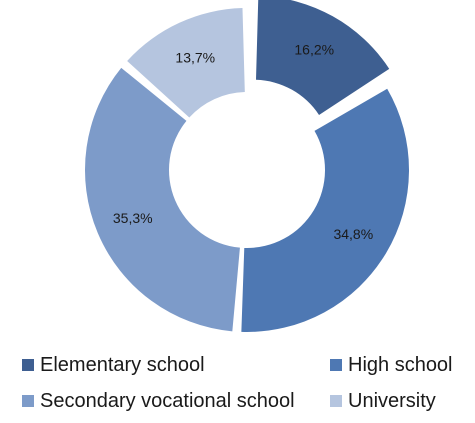  What do you see at coordinates (167, 401) in the screenshot?
I see `legend-label-secondary-vocational-school: Secondary vocational school` at bounding box center [167, 401].